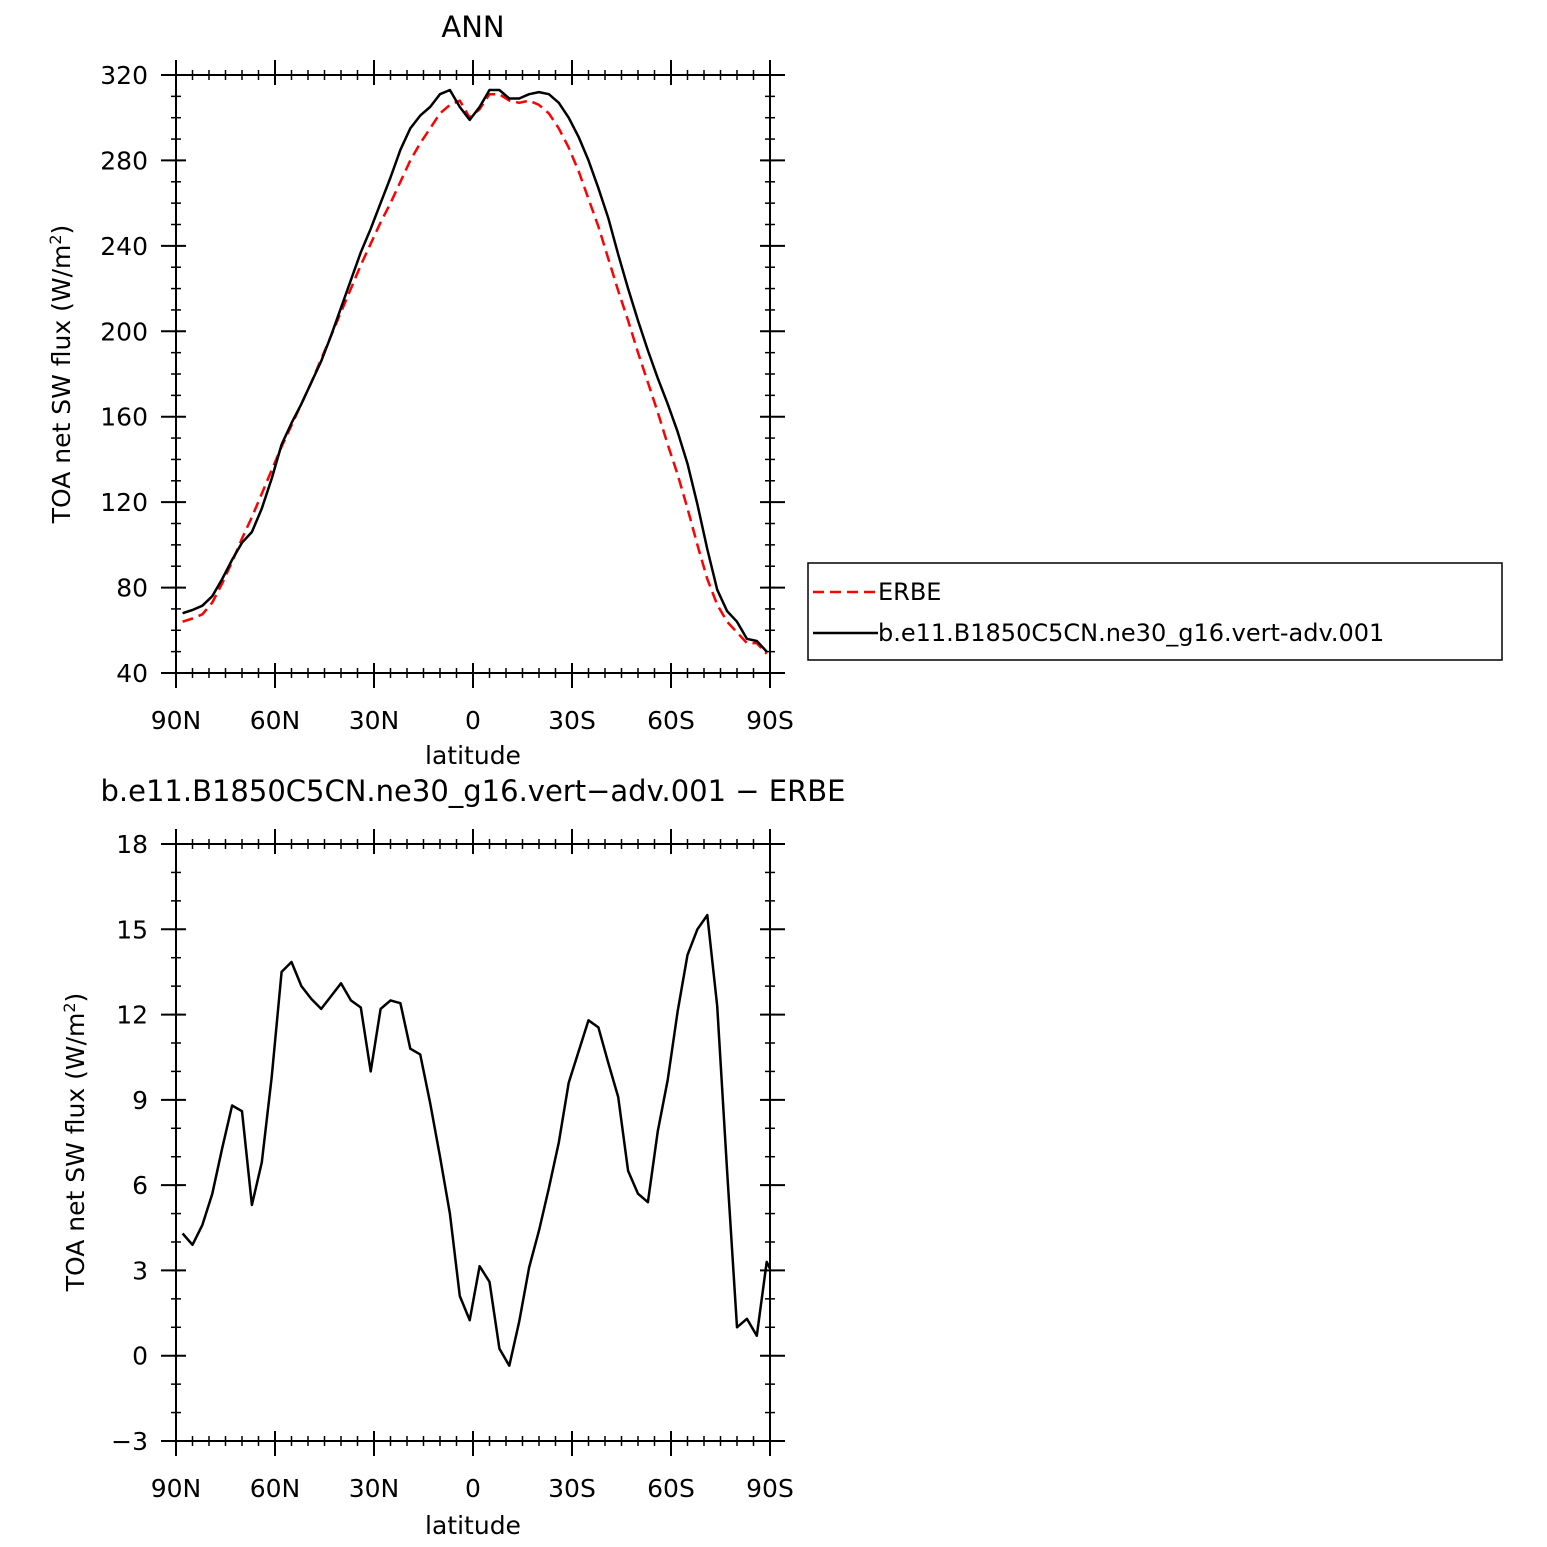 The image size is (1547, 1547). I want to click on y-tick-label: 240, so click(124, 246).